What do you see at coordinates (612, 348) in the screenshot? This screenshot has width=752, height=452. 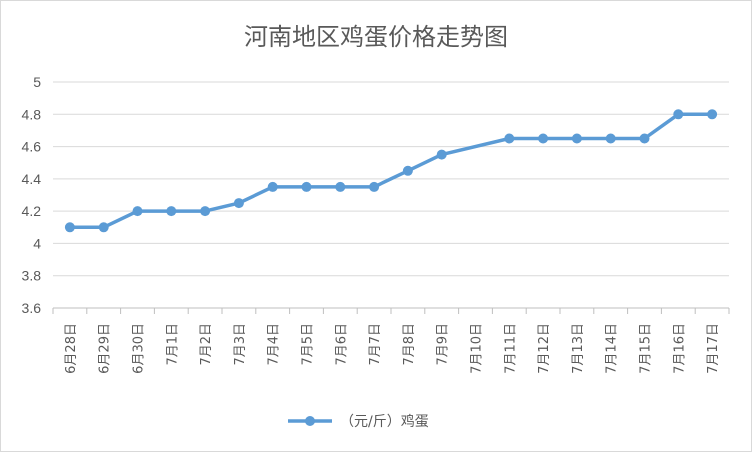 I see `x-tick-label: 7月14日` at bounding box center [612, 348].